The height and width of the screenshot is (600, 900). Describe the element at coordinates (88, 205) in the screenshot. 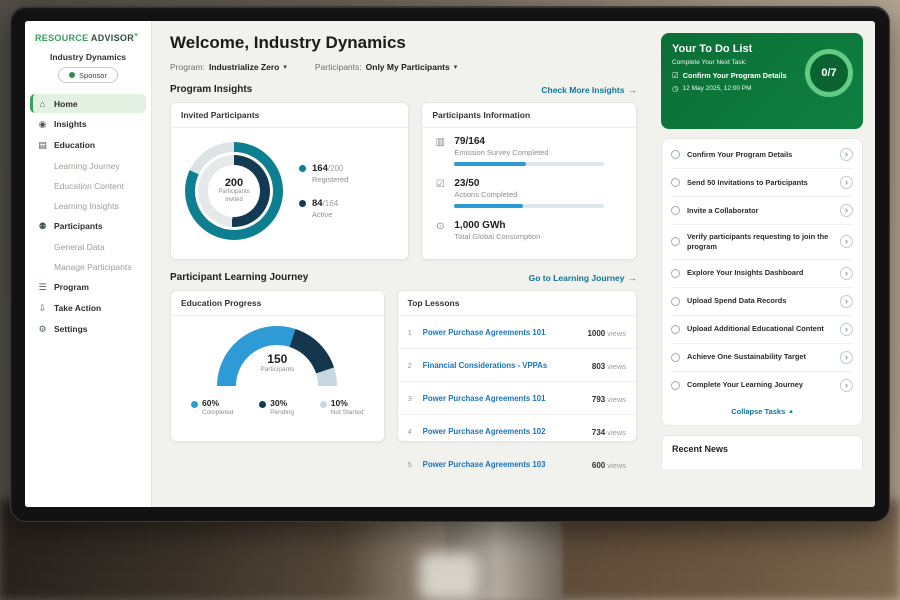

I see `sidebar-item-learning-insights: Learning Insights` at that location.